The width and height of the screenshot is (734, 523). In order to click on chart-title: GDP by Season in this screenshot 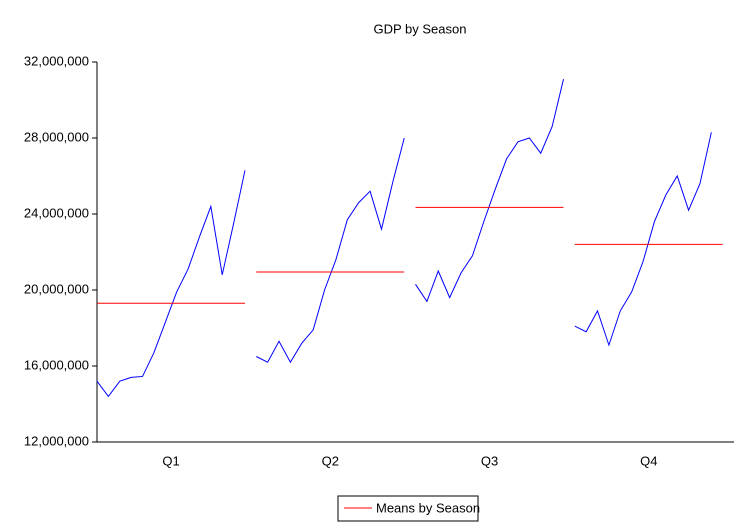, I will do `click(420, 28)`.